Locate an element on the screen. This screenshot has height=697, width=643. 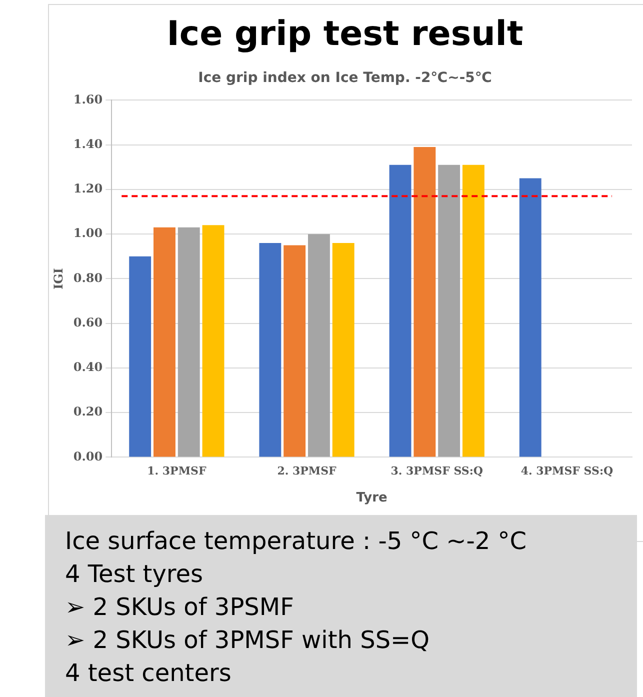
y-tick-label: 0.00 is located at coordinates (88, 456).